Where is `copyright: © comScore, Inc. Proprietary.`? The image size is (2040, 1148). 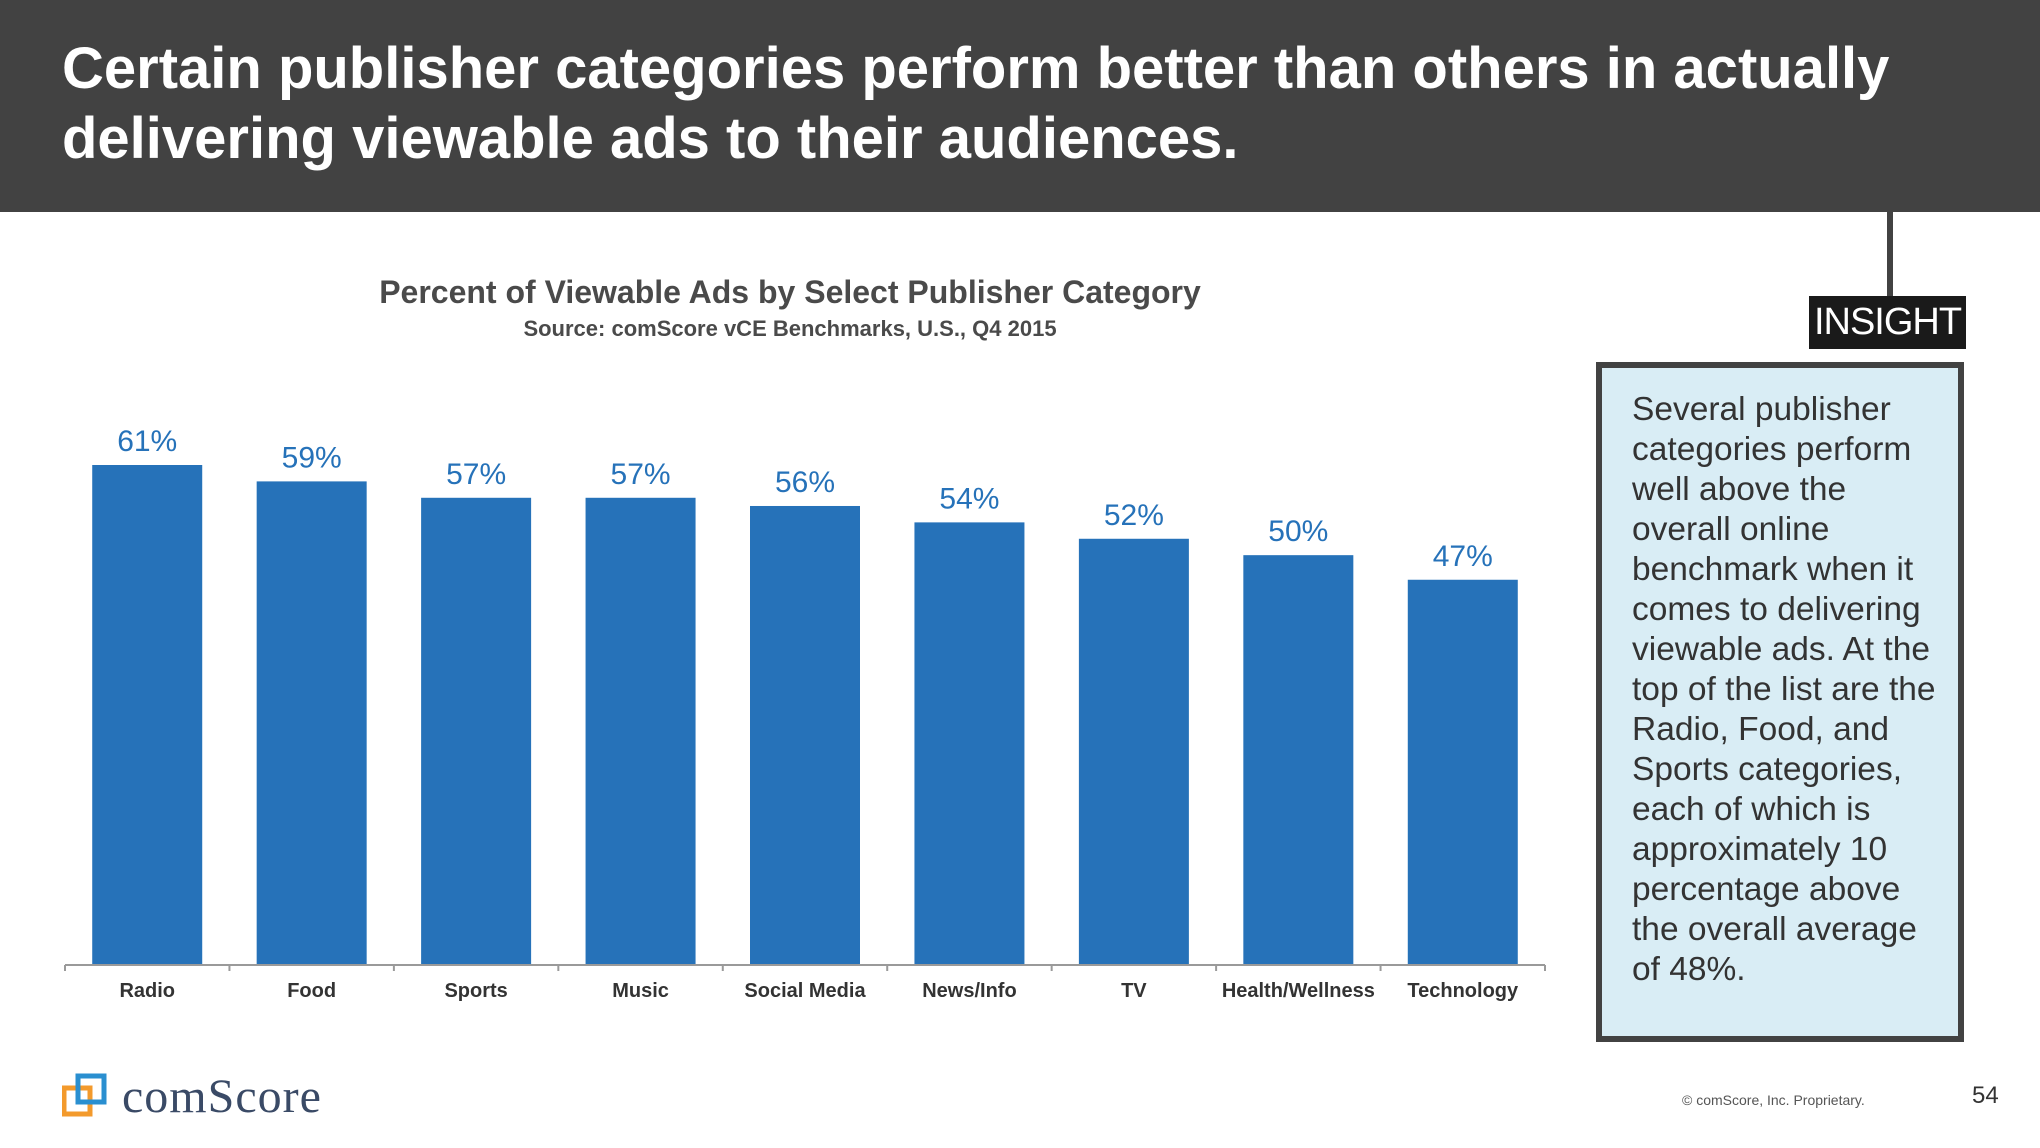 copyright: © comScore, Inc. Proprietary. is located at coordinates (1773, 1100).